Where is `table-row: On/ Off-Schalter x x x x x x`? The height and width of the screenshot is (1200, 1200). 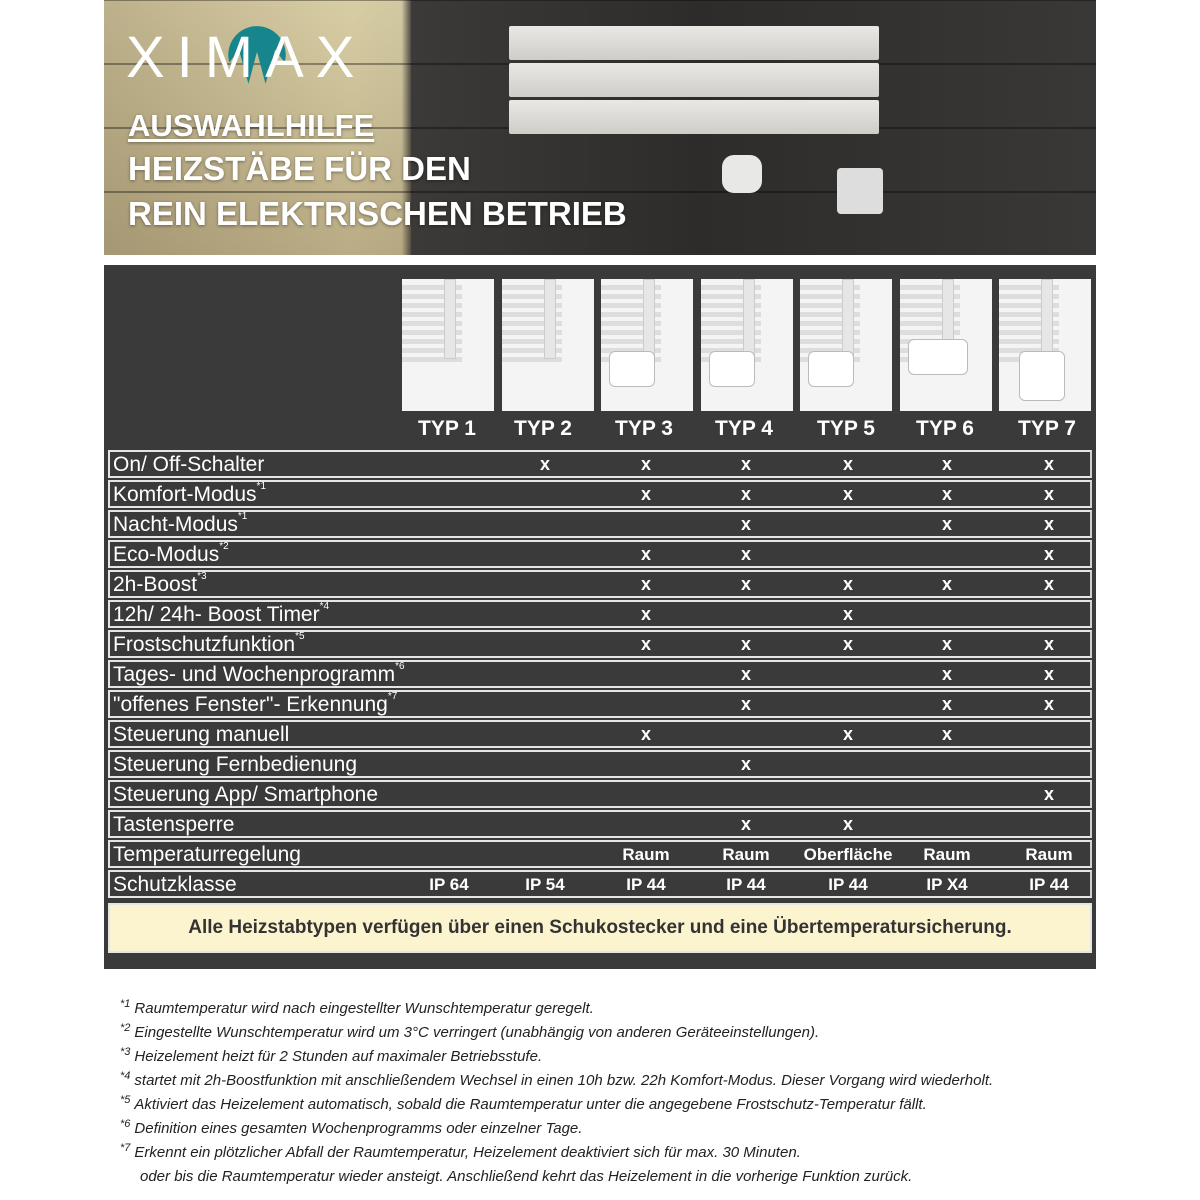
table-row: On/ Off-Schalter x x x x x x is located at coordinates (600, 464).